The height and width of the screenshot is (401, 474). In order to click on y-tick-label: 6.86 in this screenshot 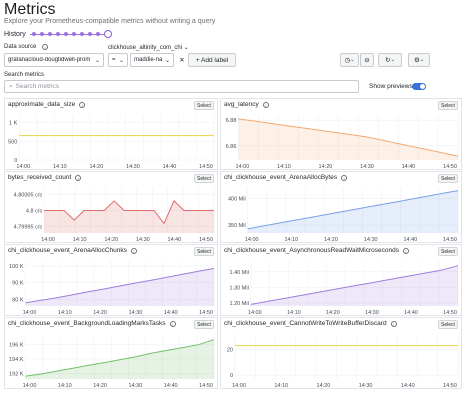, I will do `click(231, 147)`.